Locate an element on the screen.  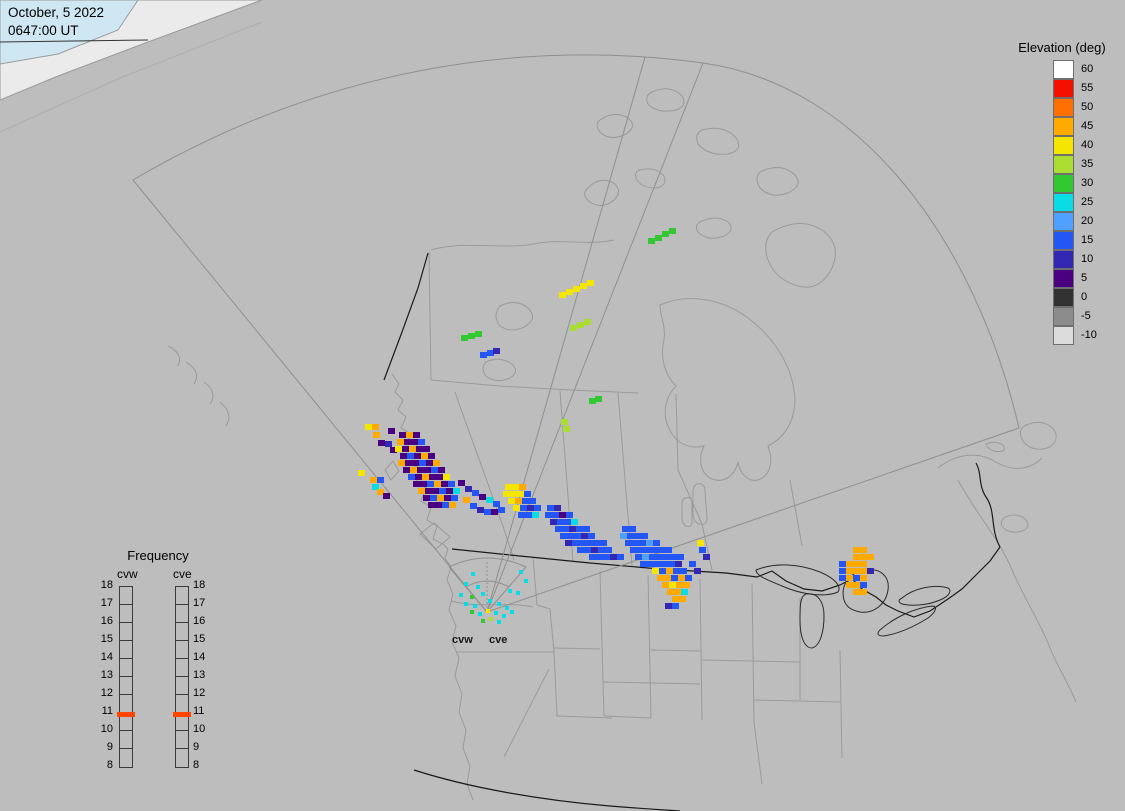
great-slave-lake is located at coordinates (499, 370).